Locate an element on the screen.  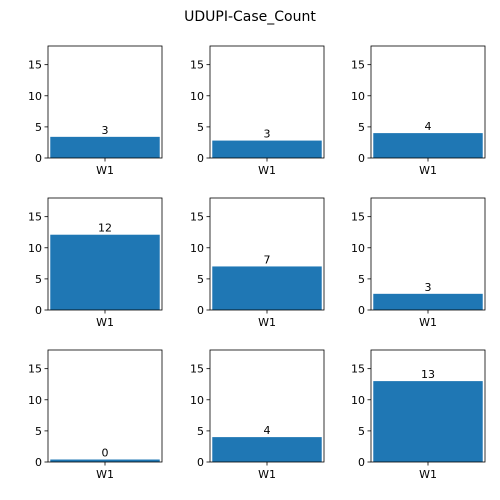
panel-3: 4 0 5 10 15 W1 is located at coordinates (418, 111).